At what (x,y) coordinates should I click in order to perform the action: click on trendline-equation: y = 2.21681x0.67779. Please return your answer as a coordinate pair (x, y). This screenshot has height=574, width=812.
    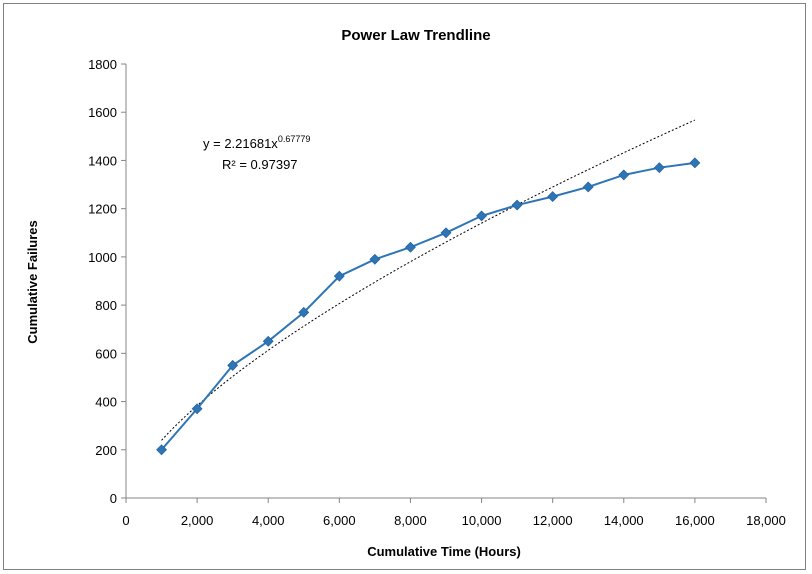
    Looking at the image, I should click on (256, 142).